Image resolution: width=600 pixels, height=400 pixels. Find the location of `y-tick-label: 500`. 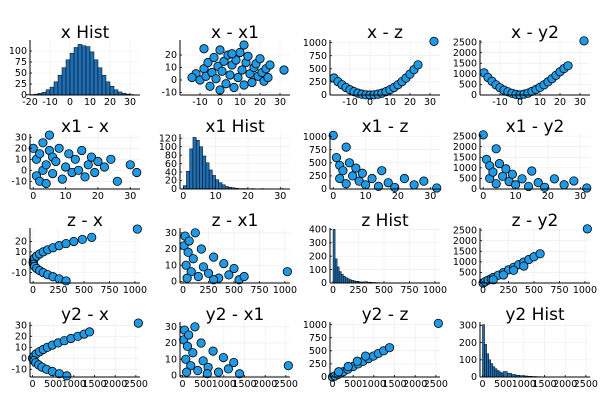

y-tick-label: 500 is located at coordinates (318, 69).